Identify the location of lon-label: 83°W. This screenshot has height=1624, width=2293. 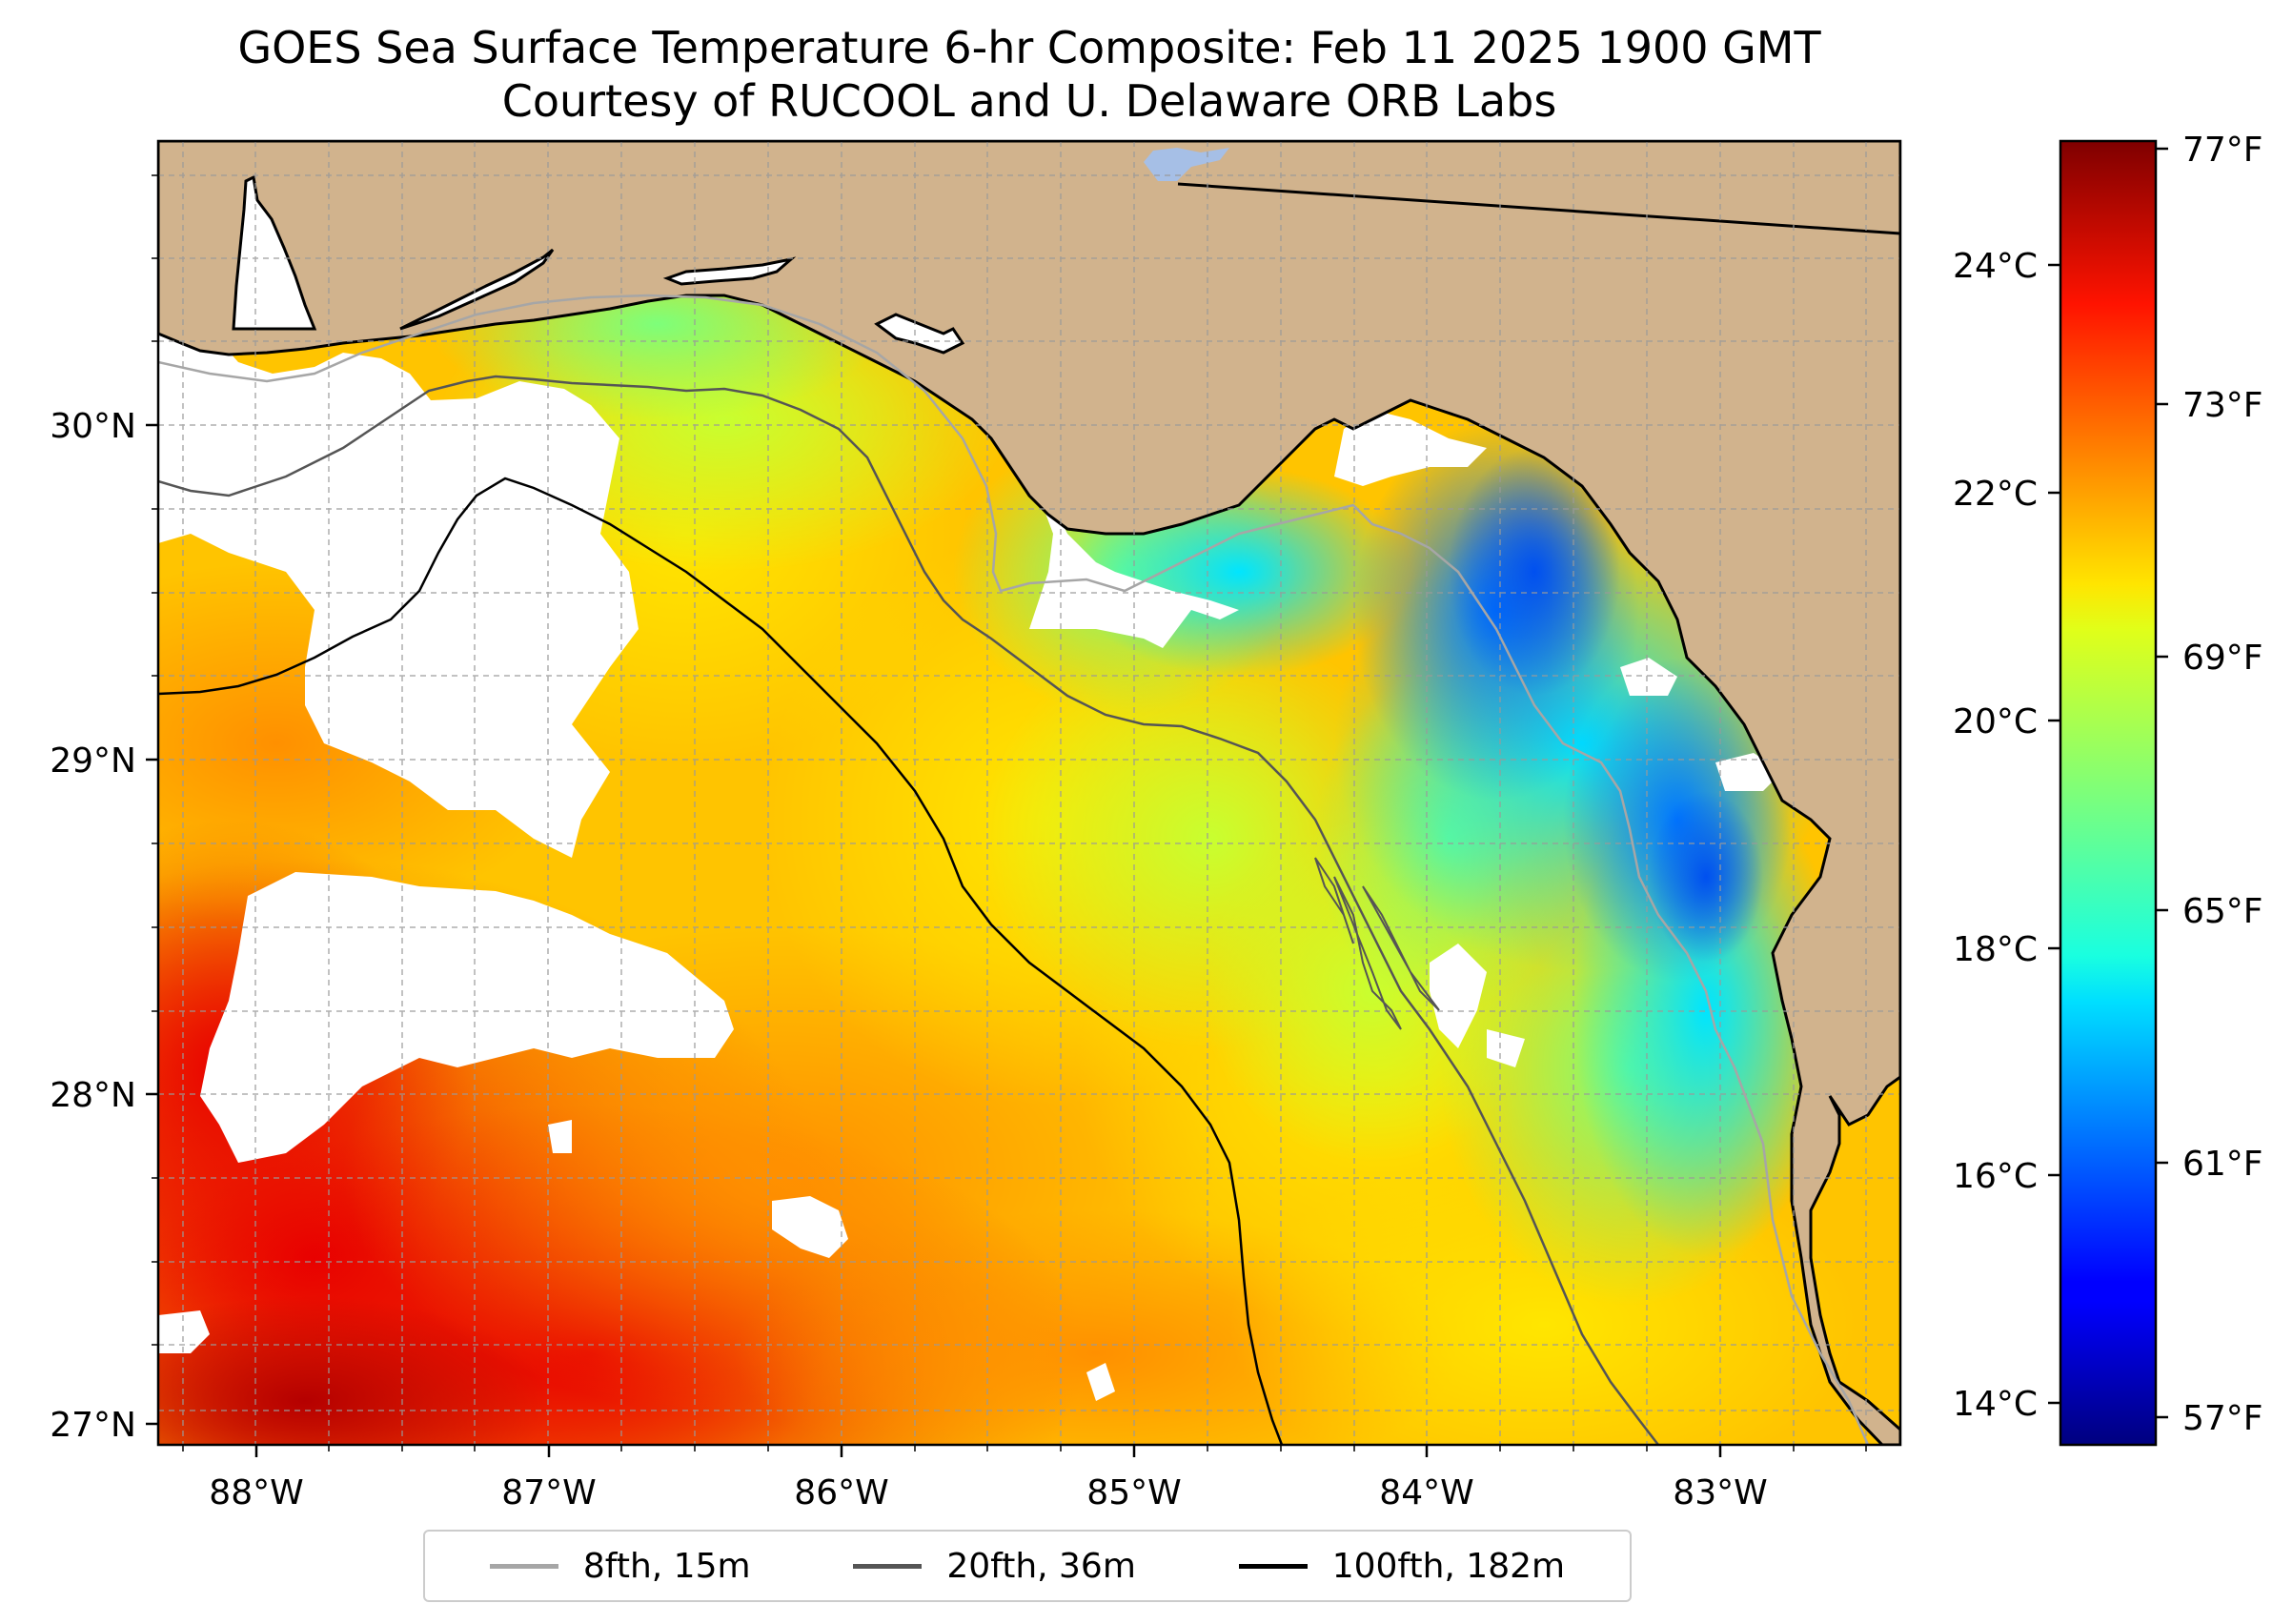
(1720, 1492).